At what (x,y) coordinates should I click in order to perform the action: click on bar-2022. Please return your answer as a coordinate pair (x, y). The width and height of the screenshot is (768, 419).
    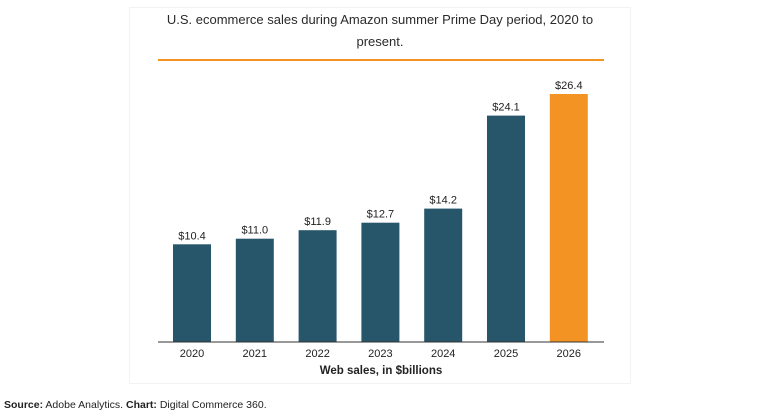
    Looking at the image, I should click on (317, 286).